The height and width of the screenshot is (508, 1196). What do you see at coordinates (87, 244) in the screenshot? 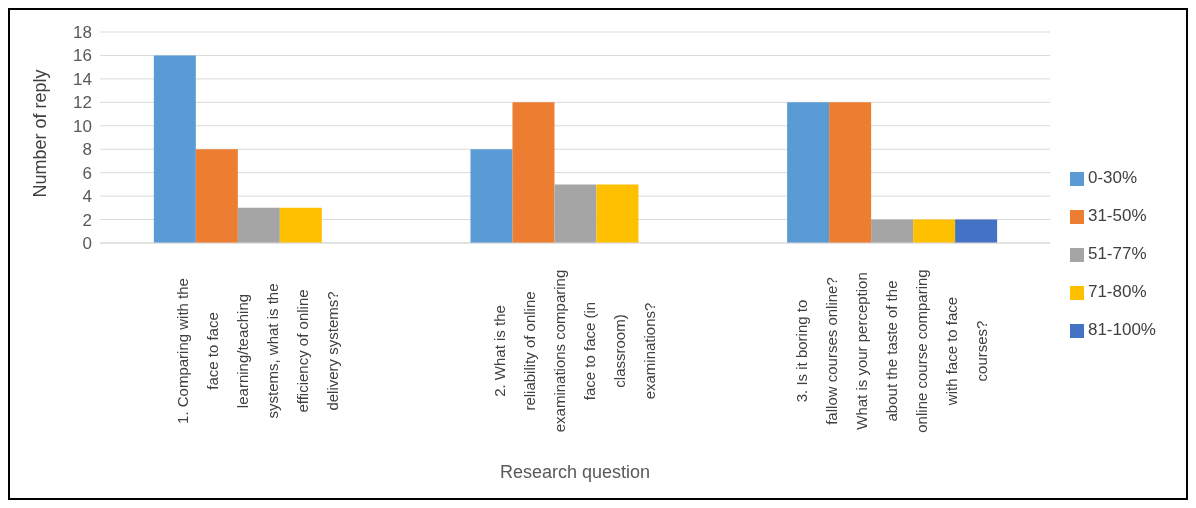
I see `y-tick-label: 0` at bounding box center [87, 244].